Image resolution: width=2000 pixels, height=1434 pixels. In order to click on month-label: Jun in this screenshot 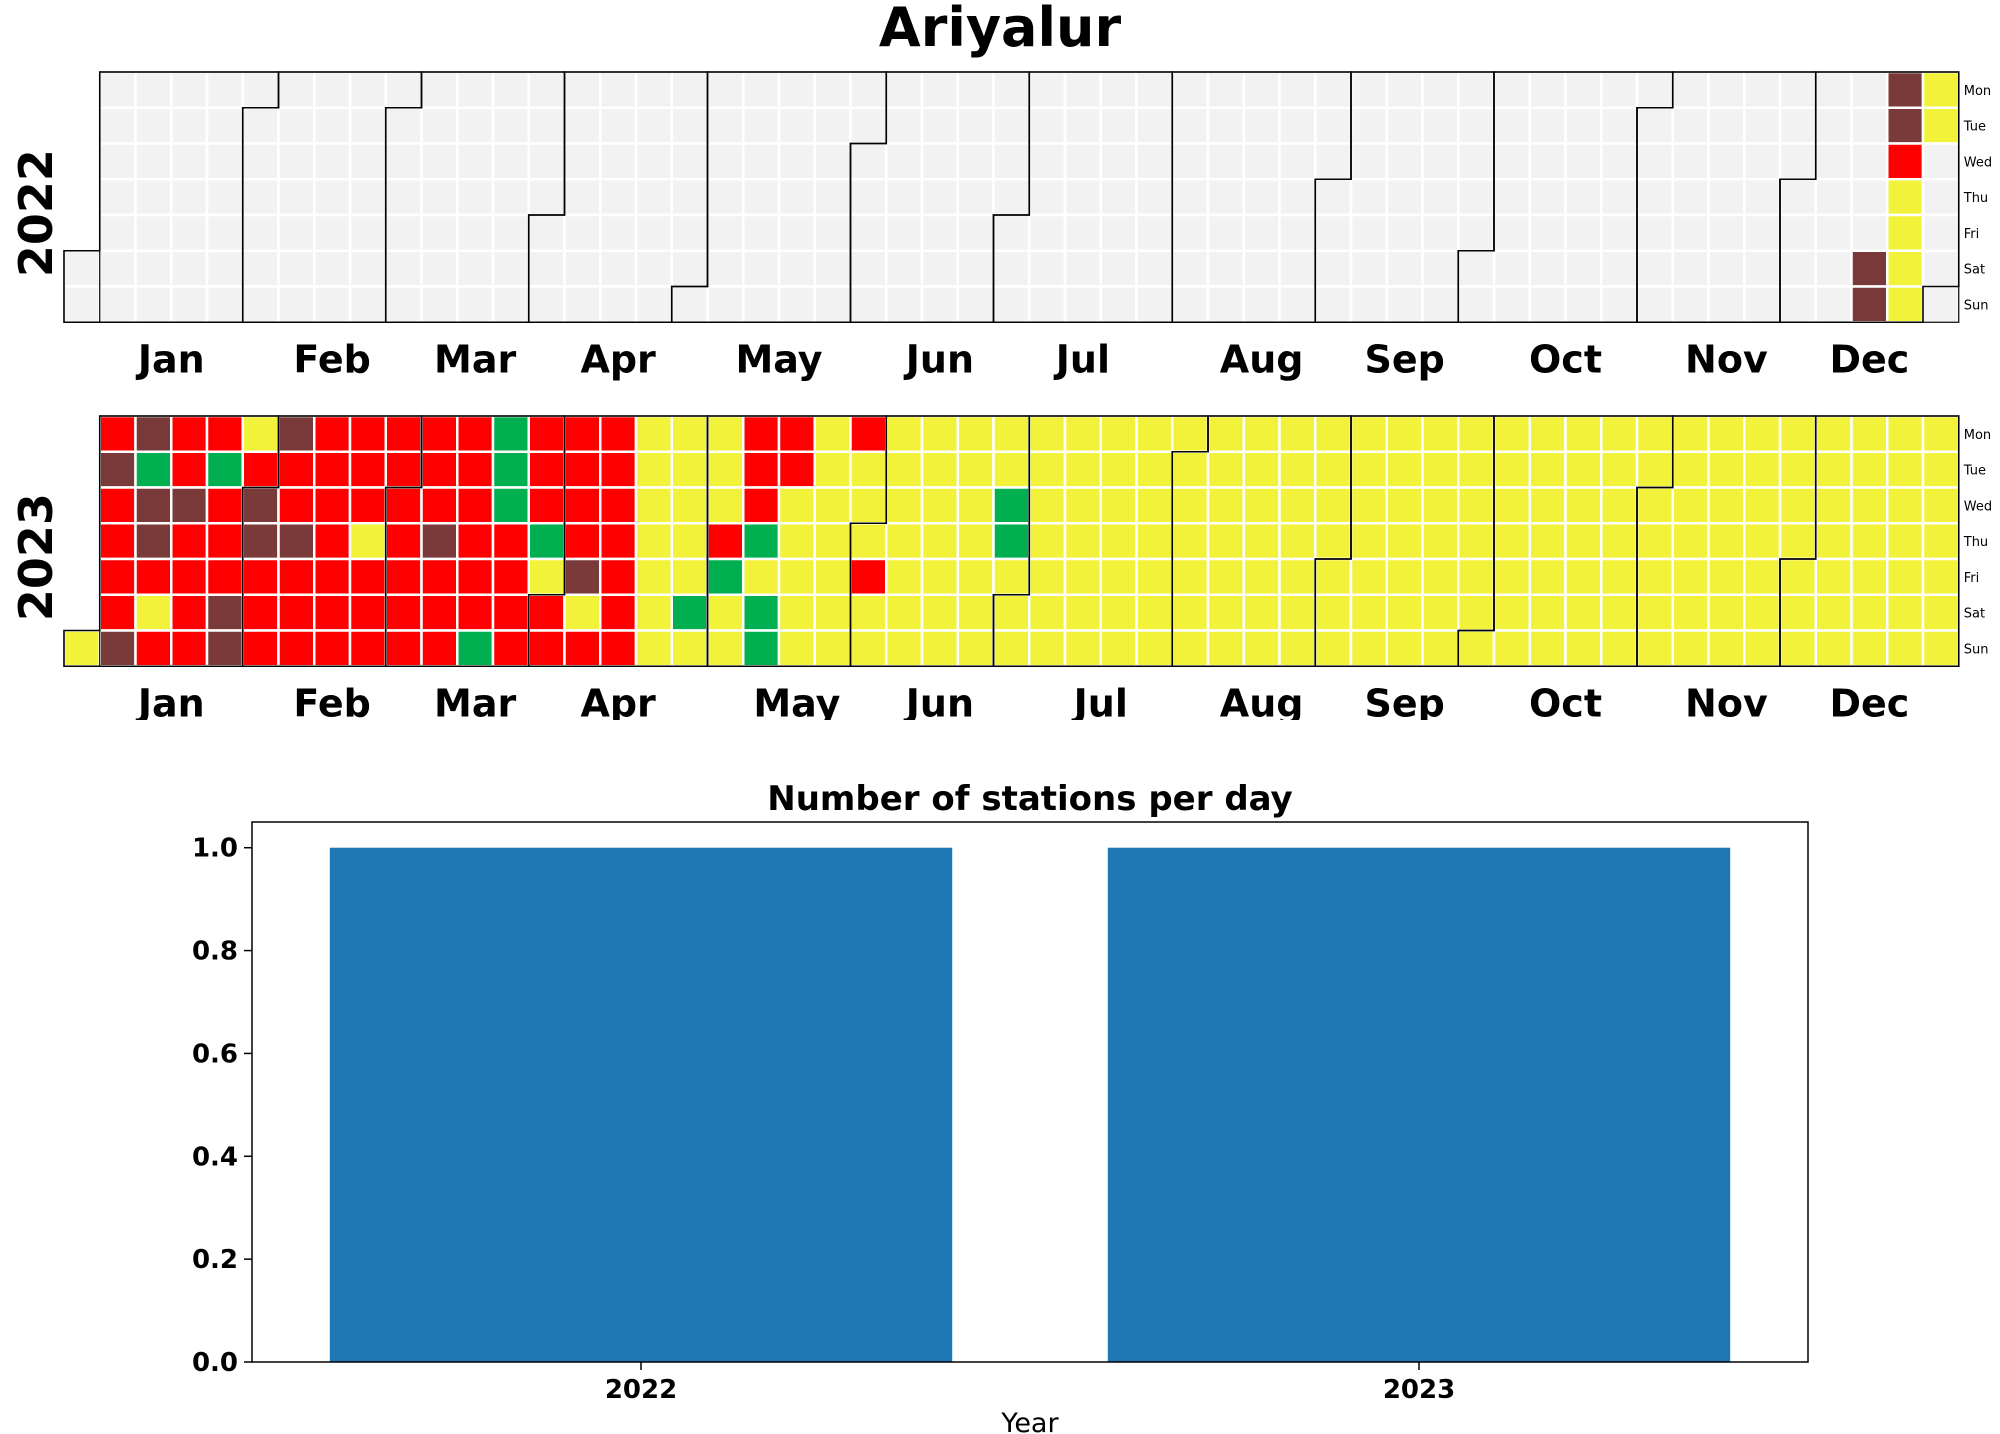, I will do `click(938, 700)`.